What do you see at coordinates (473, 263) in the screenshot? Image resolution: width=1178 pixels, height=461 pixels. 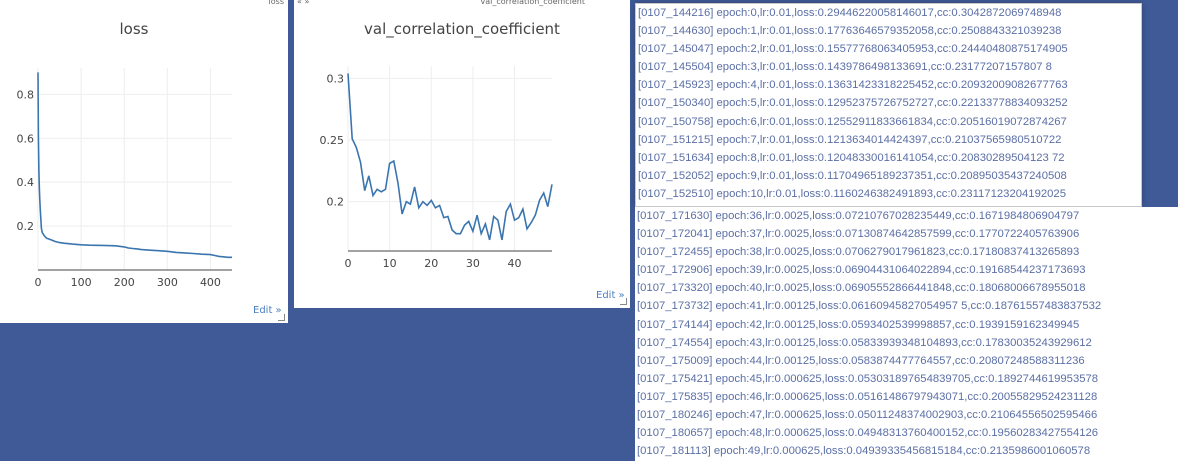 I see `val-x-tick-label: 30` at bounding box center [473, 263].